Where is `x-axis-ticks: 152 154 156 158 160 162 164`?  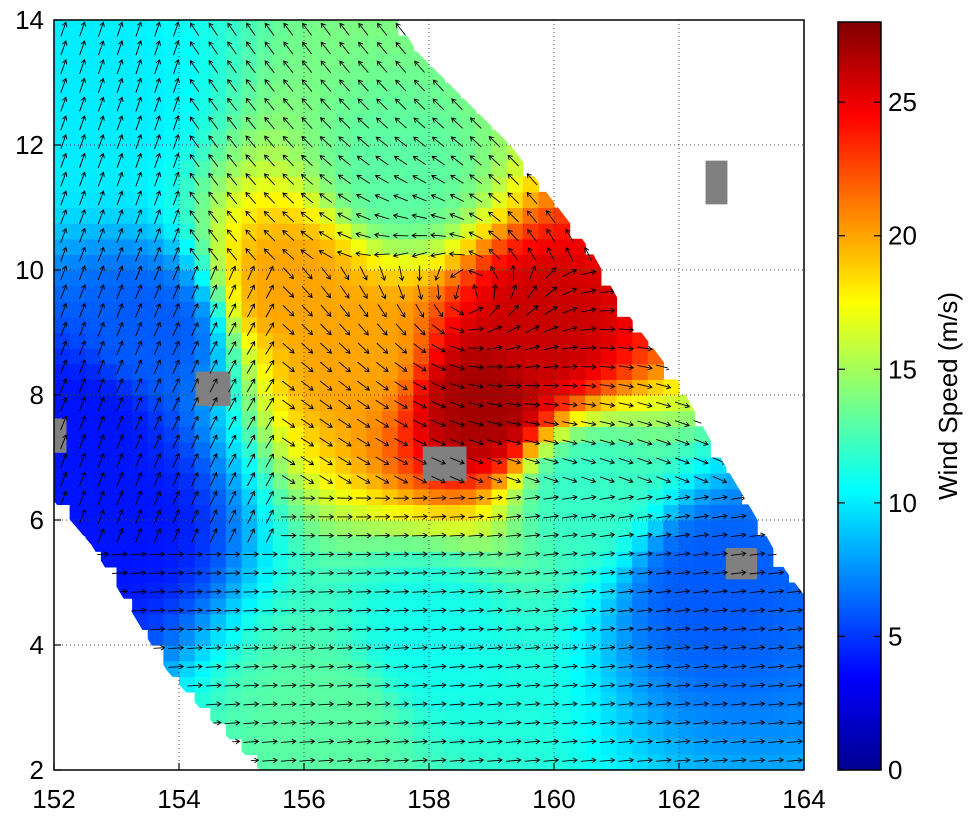
x-axis-ticks: 152 154 156 158 160 162 164 is located at coordinates (429, 788).